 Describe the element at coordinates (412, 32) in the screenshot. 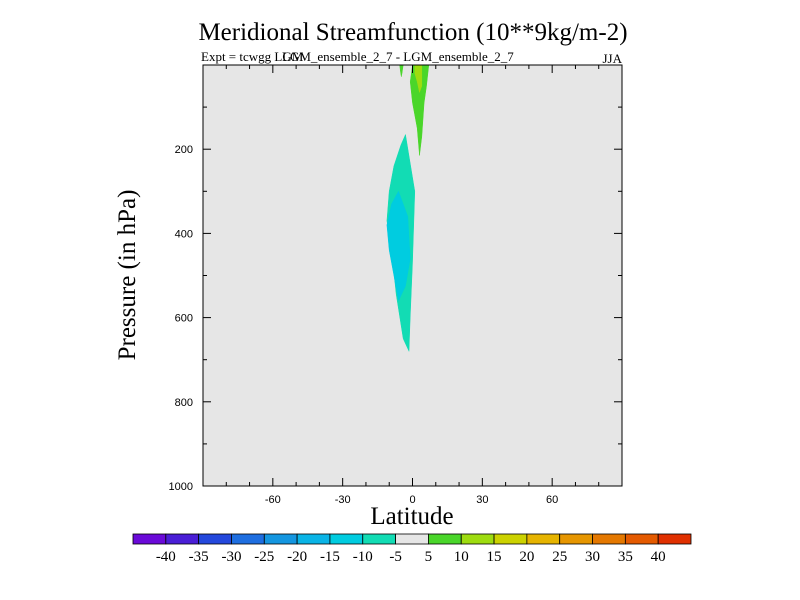

I see `chart-title: Meridional Streamfunction (10**9kg/m-2)` at that location.